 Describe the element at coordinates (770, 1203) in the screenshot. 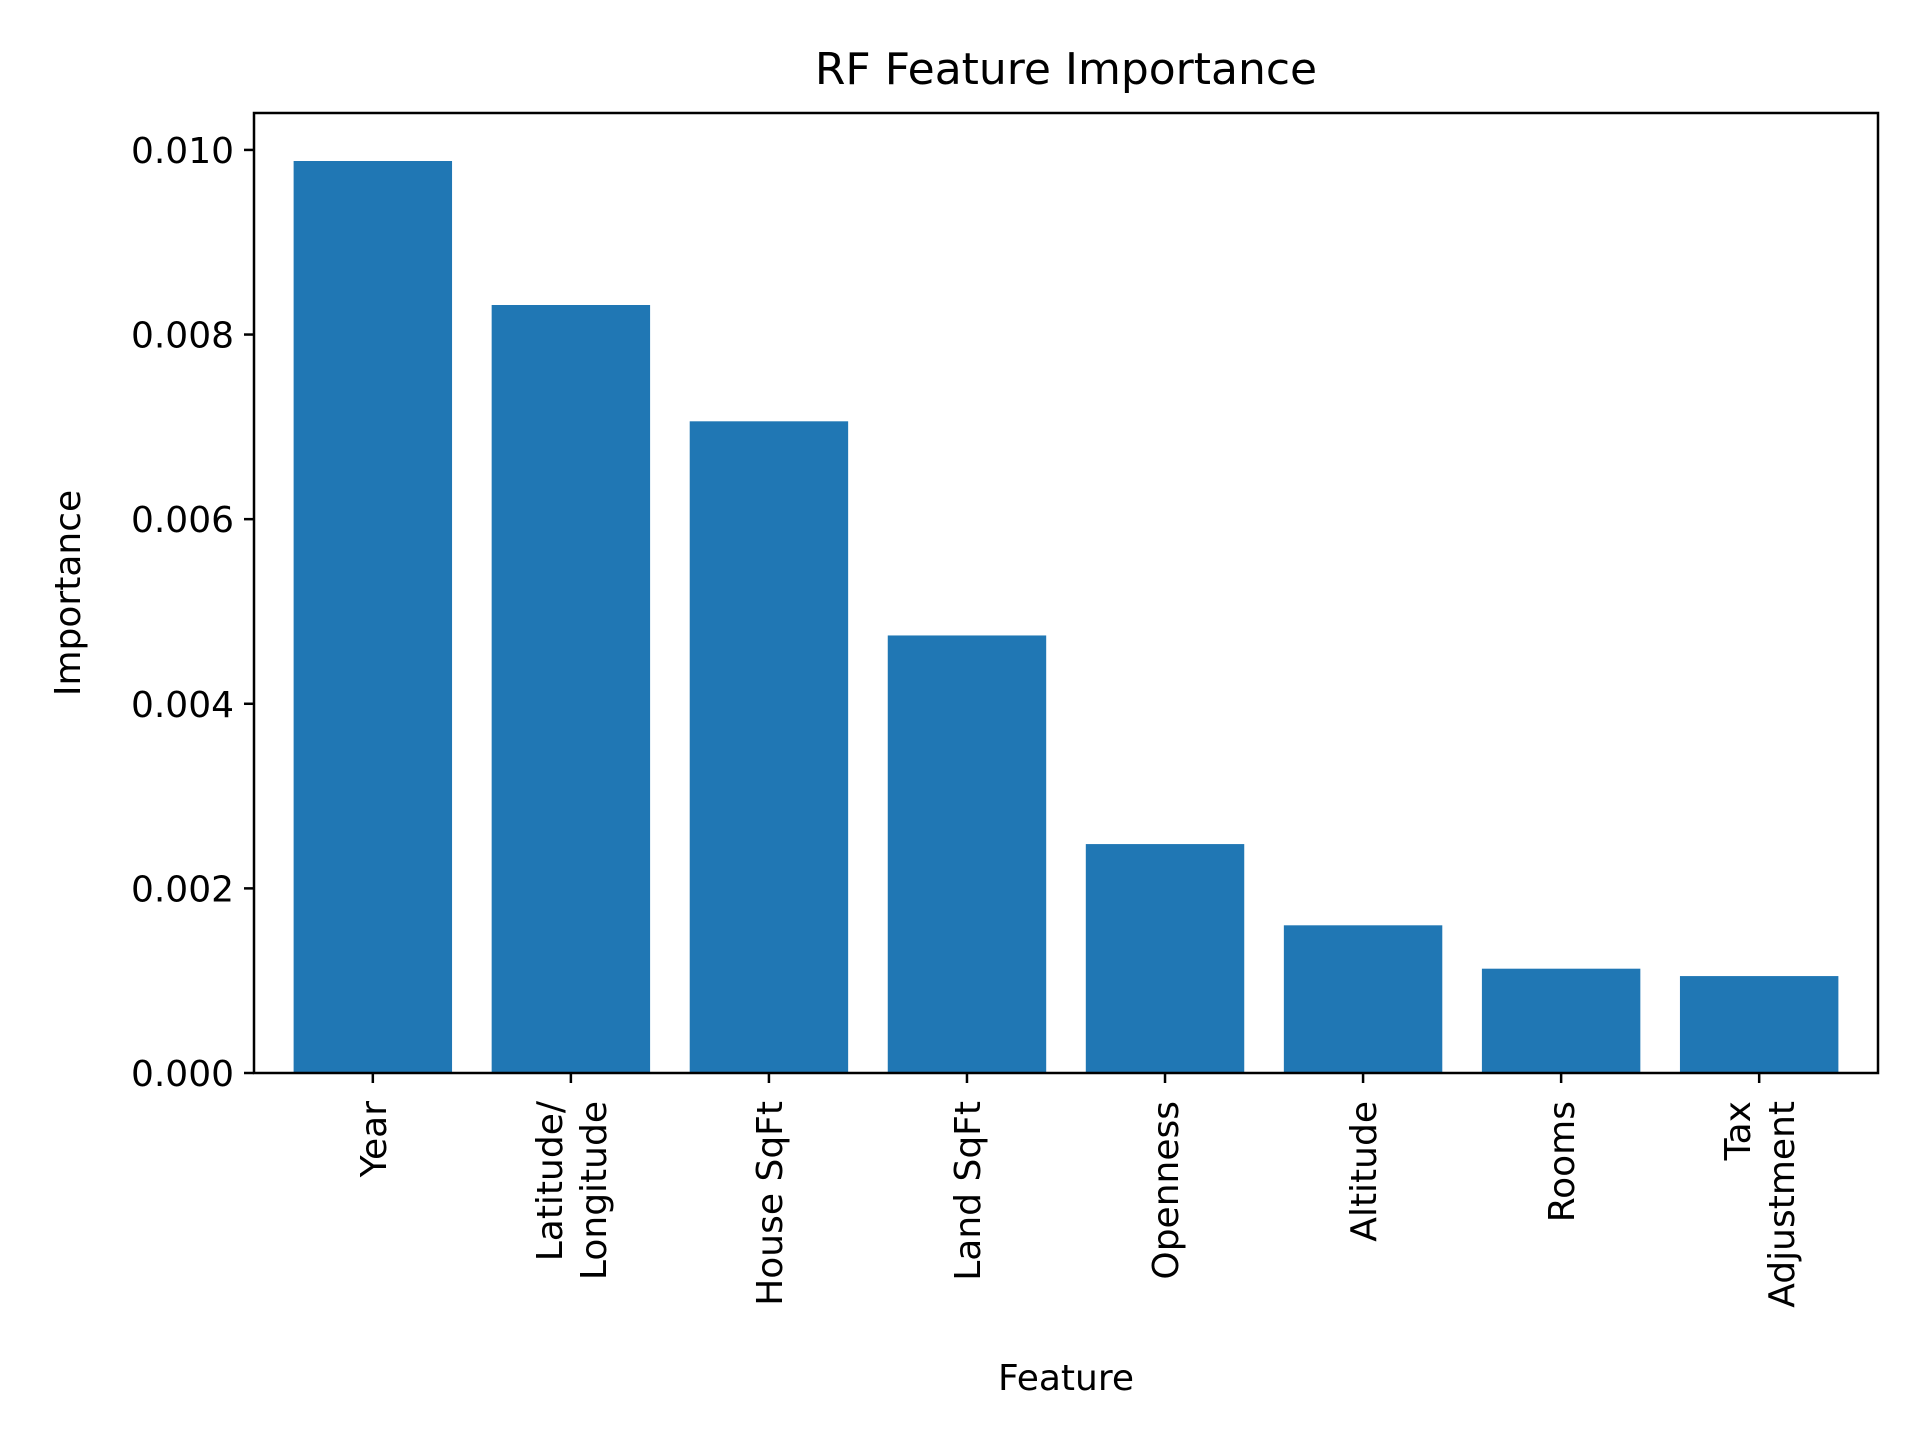

I see `x-tick-label: House SqFt` at that location.